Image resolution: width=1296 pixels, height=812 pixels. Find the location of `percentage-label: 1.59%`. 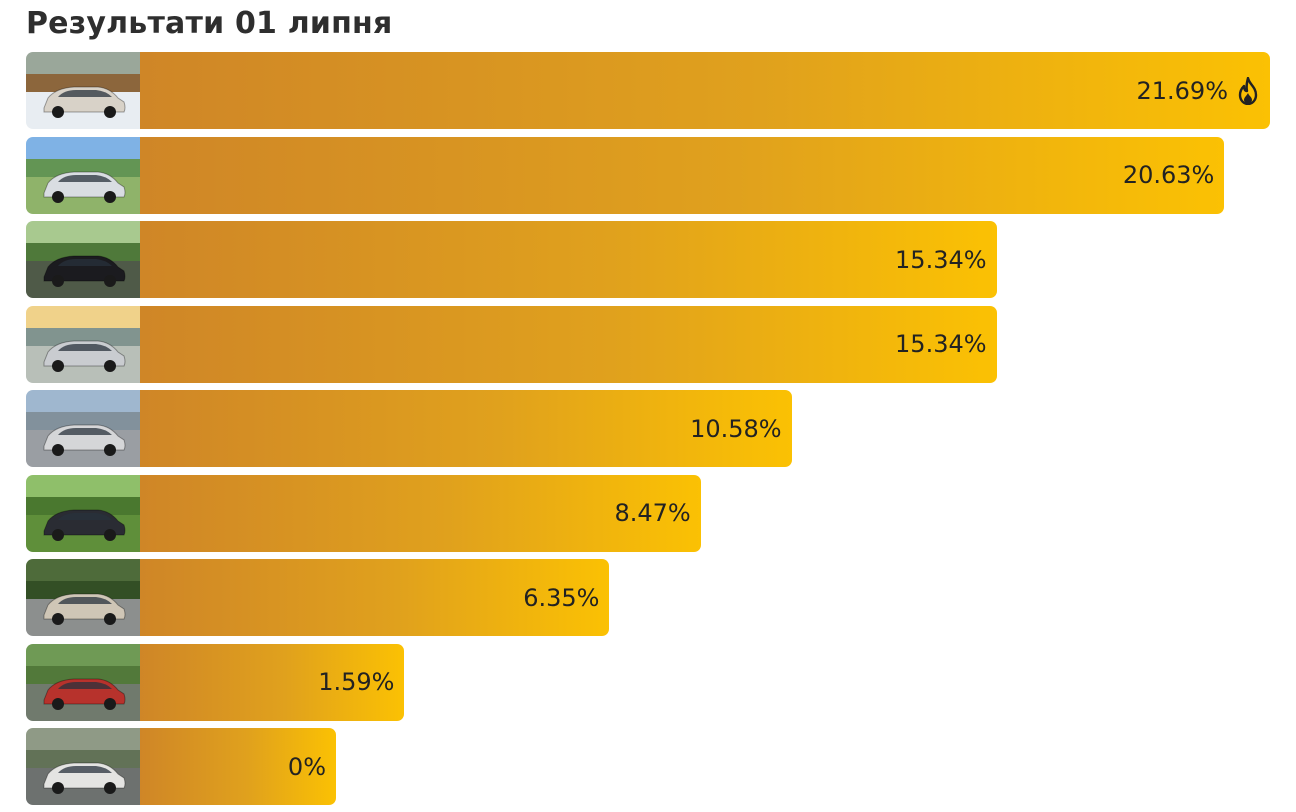

percentage-label: 1.59% is located at coordinates (356, 682).